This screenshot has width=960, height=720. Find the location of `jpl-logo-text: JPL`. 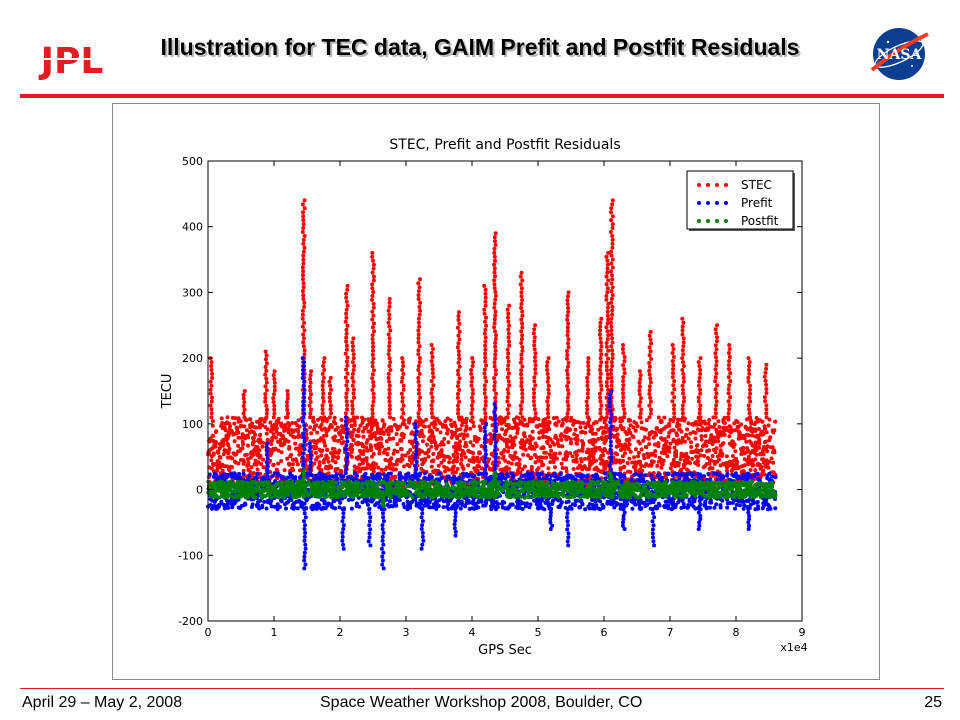

jpl-logo-text: JPL is located at coordinates (71, 60).